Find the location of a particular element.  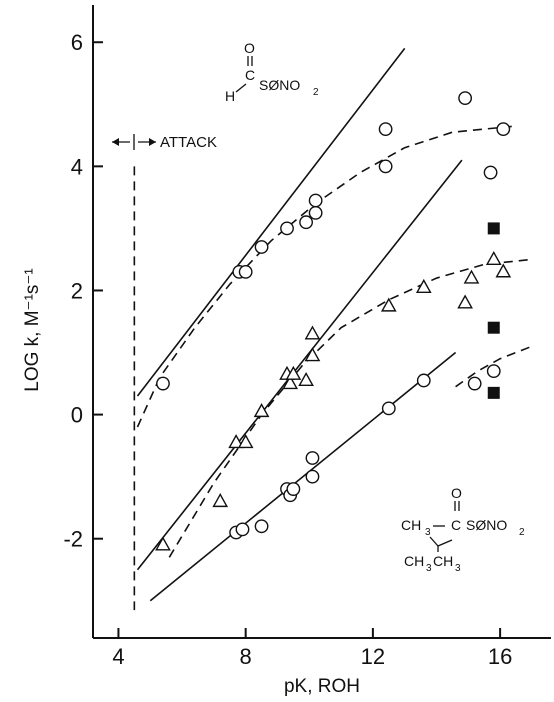

x-axis-title: pK, ROH is located at coordinates (322, 686).